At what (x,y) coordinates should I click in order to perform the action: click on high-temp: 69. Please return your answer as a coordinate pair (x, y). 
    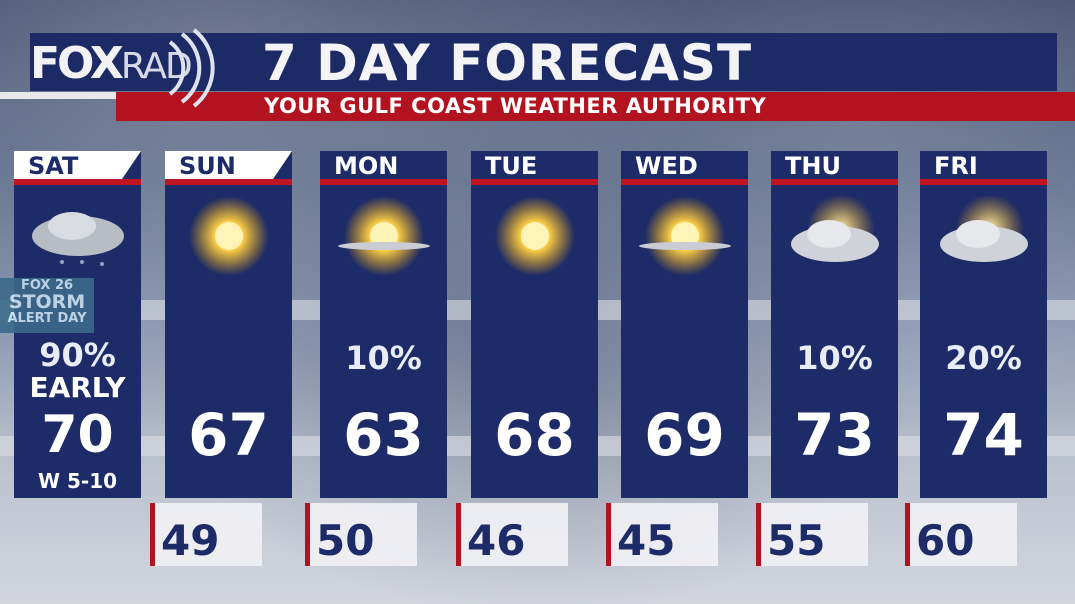
    Looking at the image, I should click on (684, 435).